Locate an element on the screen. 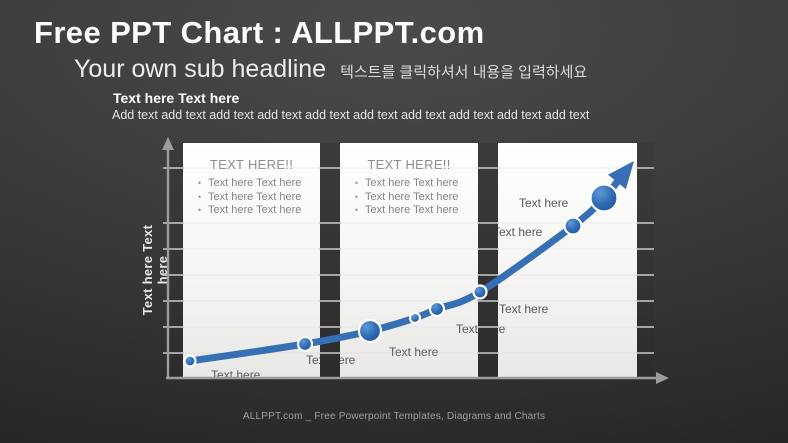 This screenshot has width=788, height=443. page-title: Free PPT Chart : ALLPPT.com is located at coordinates (259, 32).